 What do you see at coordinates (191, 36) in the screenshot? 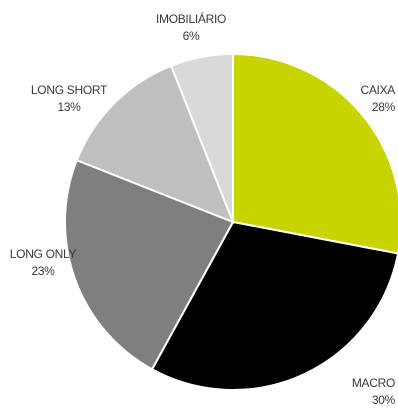
I see `slice-value-imobiliario: 6%` at bounding box center [191, 36].